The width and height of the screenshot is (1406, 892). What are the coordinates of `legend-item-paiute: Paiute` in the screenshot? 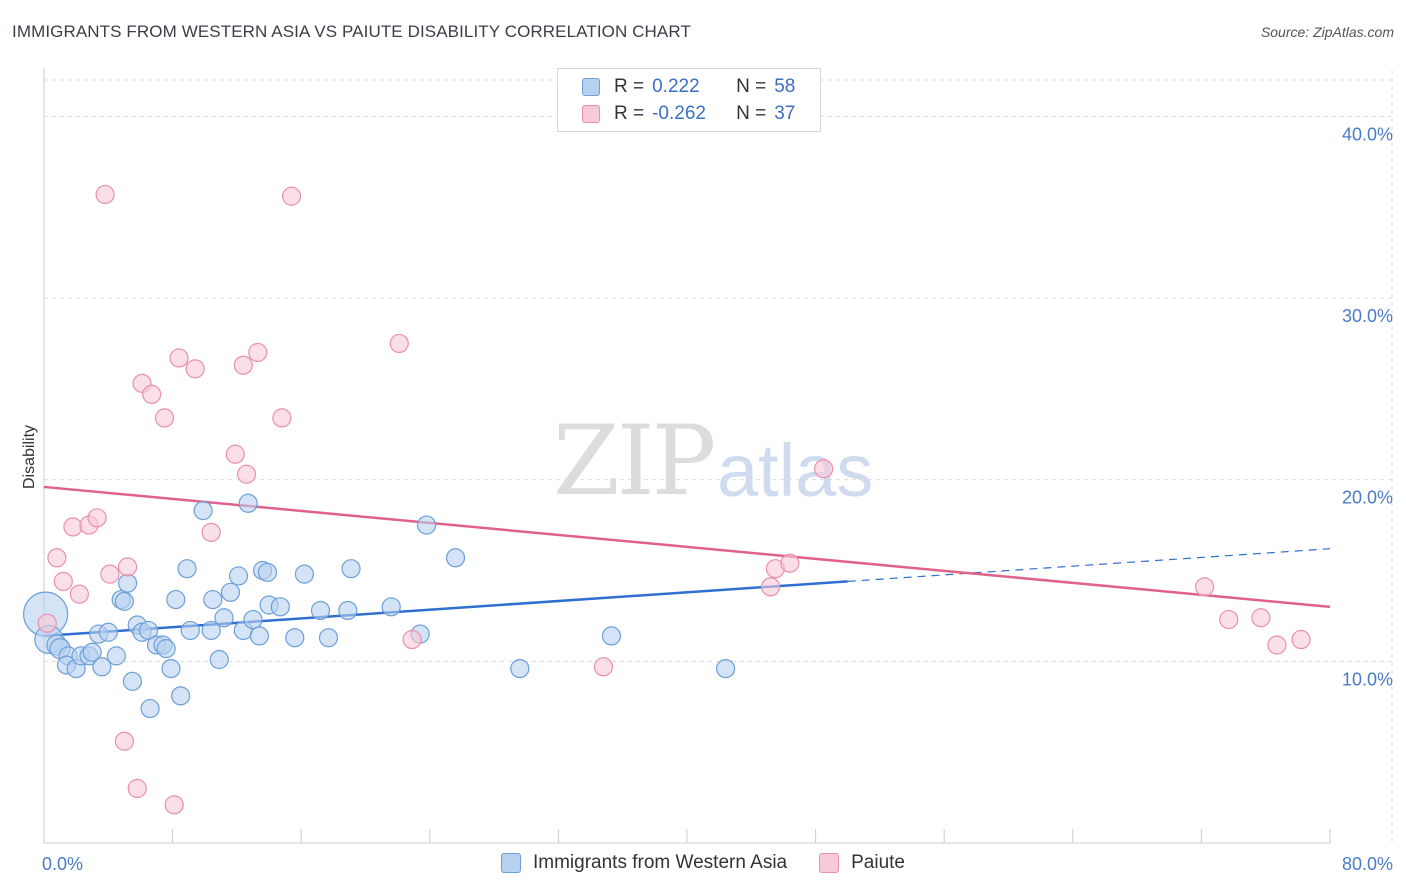 It's located at (862, 863).